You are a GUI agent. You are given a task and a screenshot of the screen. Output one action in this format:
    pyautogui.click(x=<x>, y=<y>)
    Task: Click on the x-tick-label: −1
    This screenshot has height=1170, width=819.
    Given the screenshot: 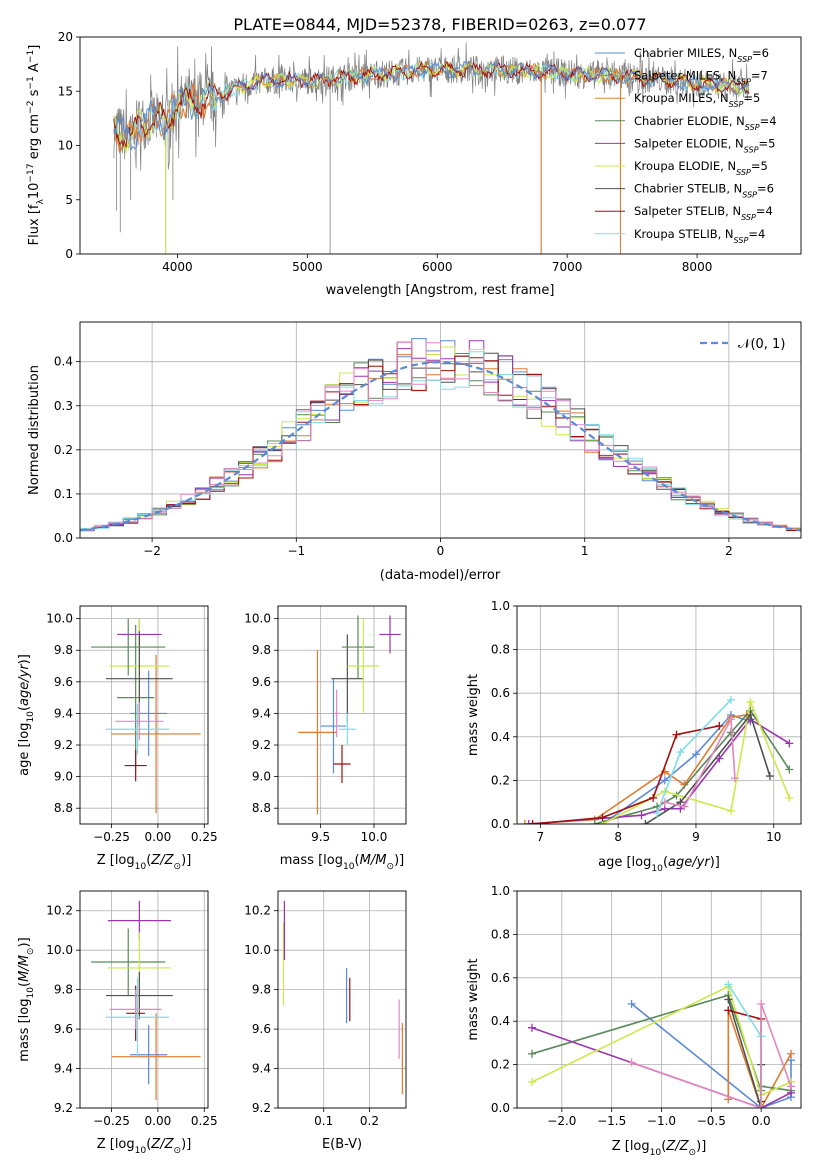 What is the action you would take?
    pyautogui.click(x=296, y=551)
    